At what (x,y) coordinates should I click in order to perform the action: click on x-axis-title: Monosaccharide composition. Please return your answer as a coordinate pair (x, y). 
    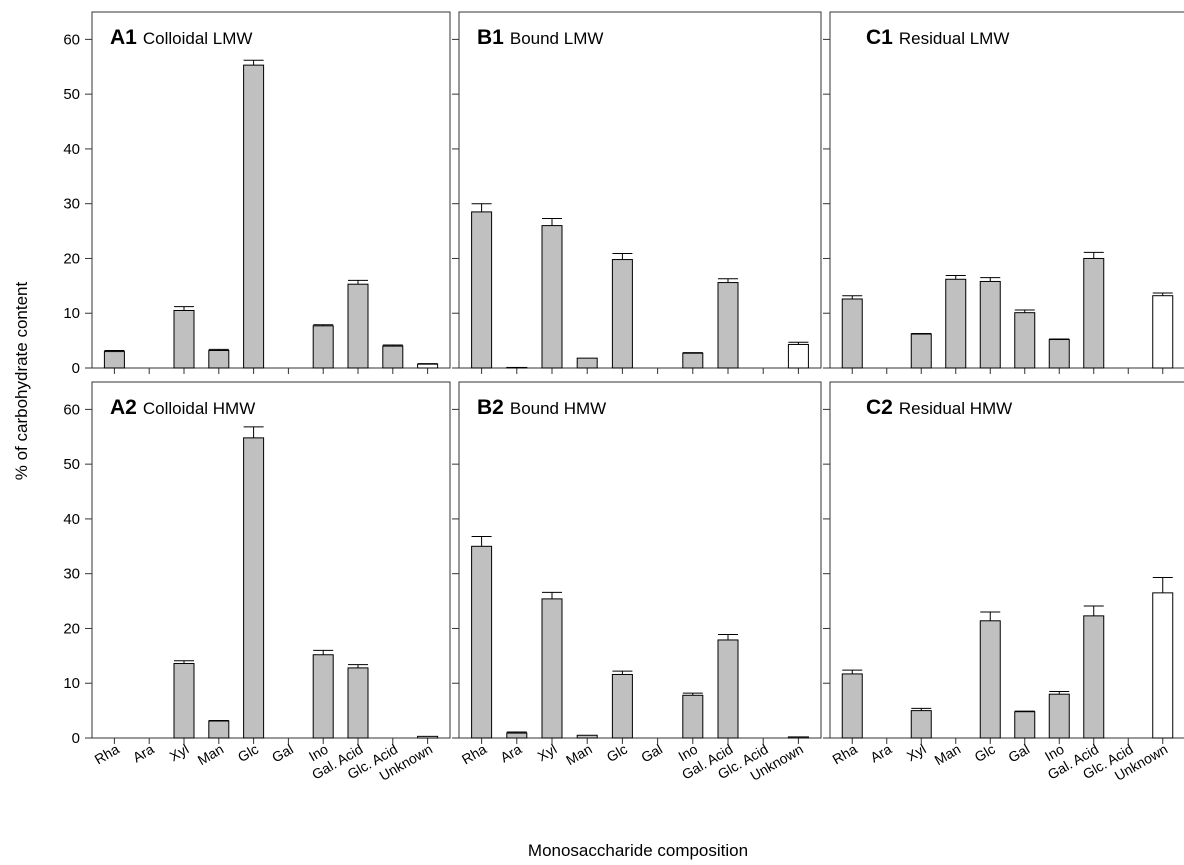
    Looking at the image, I should click on (638, 850).